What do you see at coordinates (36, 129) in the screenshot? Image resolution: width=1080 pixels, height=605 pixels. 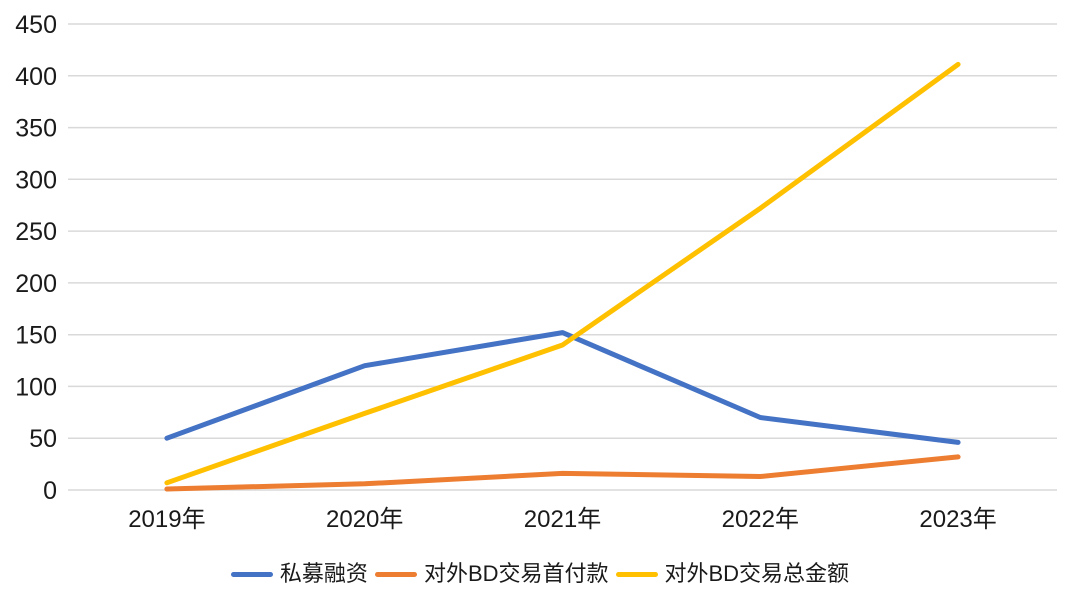 I see `y-axis-tick-label: 350` at bounding box center [36, 129].